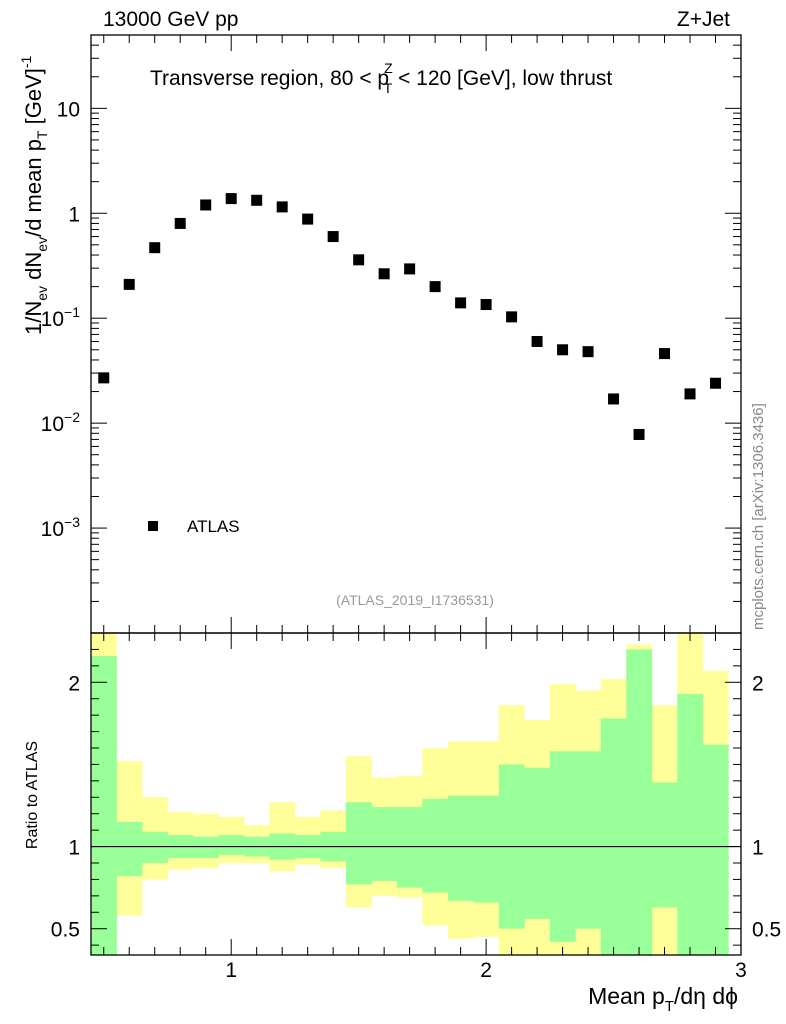  Describe the element at coordinates (502, 78) in the screenshot. I see `title-part-after: < 120 [GeV], low thrust` at that location.